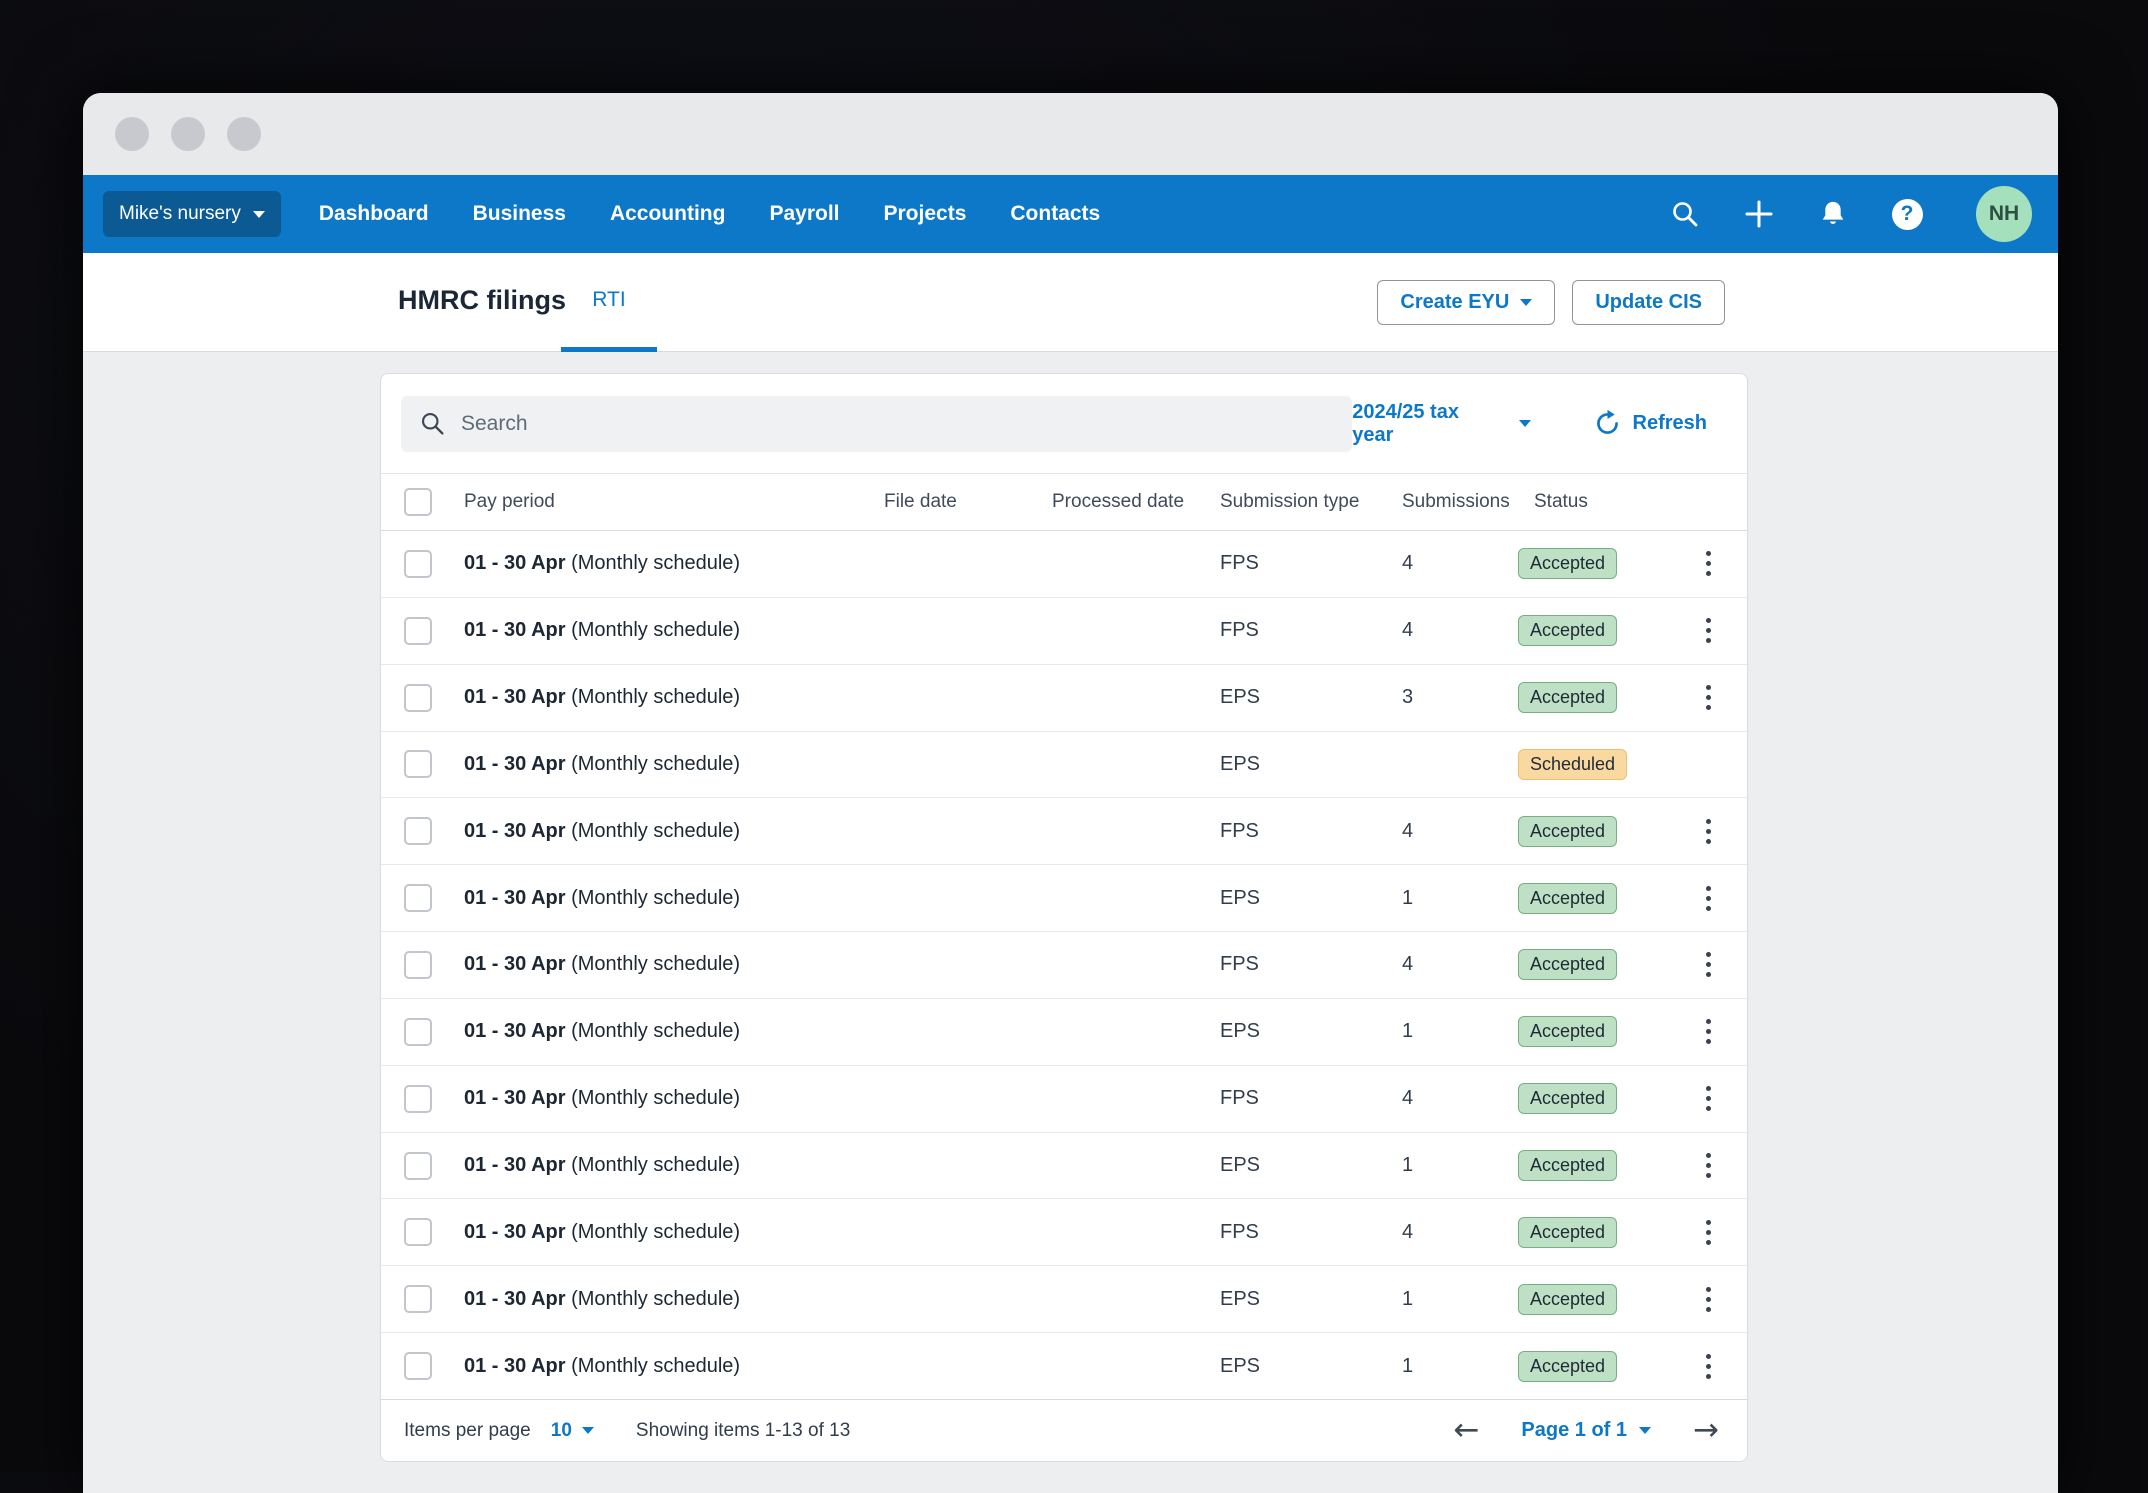 Image resolution: width=2148 pixels, height=1493 pixels. I want to click on window-close-button, so click(132, 134).